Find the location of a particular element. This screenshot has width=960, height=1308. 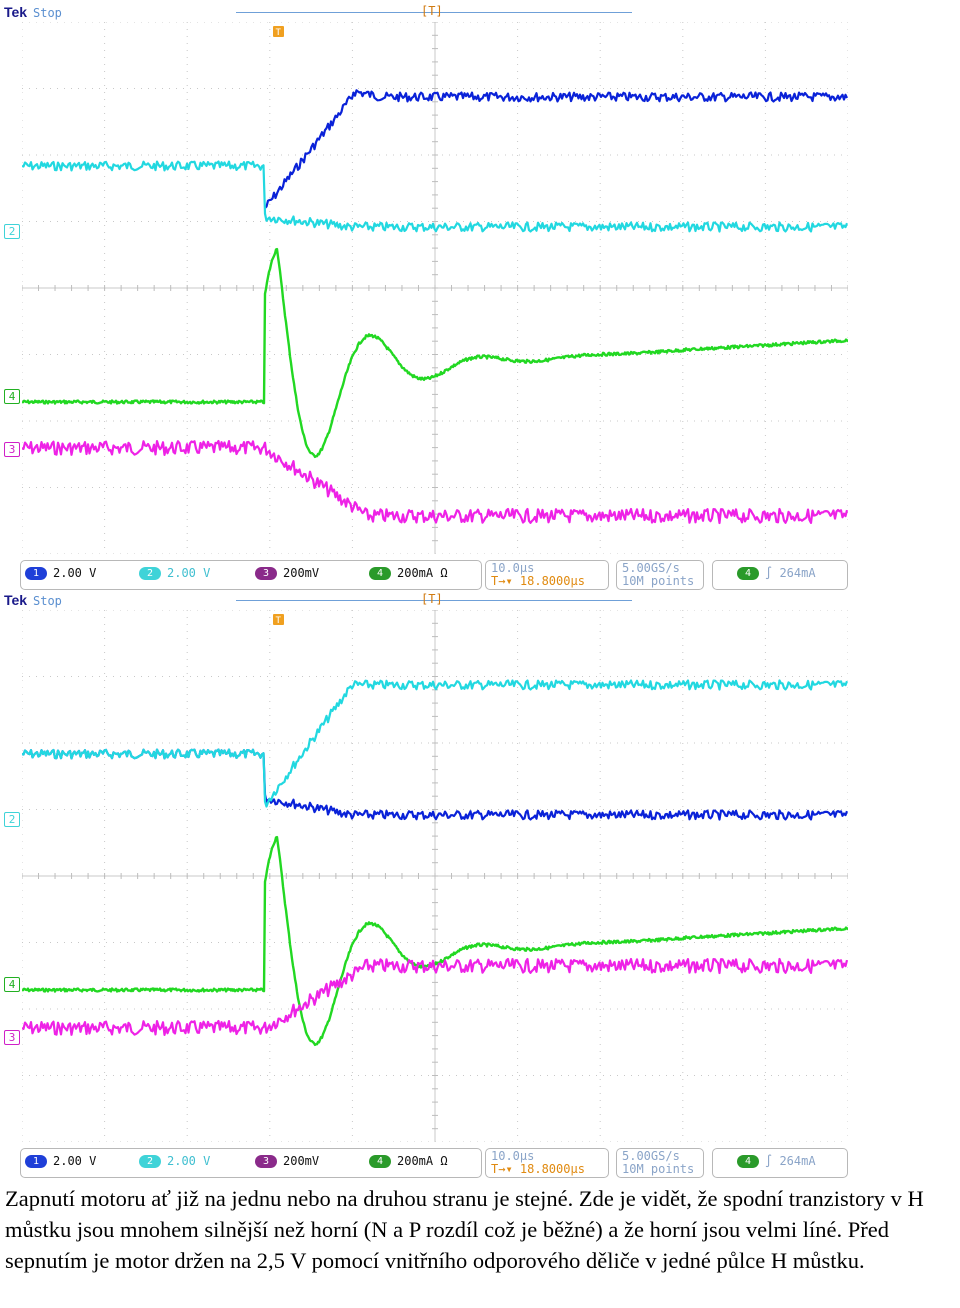

channel-1-trace is located at coordinates (556, 149).